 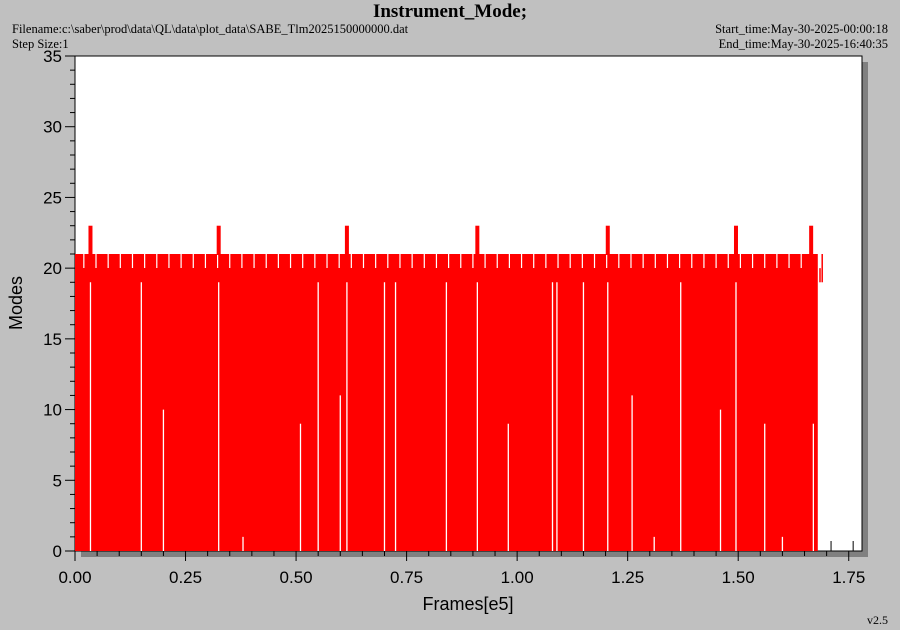 I want to click on x-tick-label: 1.75, so click(x=848, y=577).